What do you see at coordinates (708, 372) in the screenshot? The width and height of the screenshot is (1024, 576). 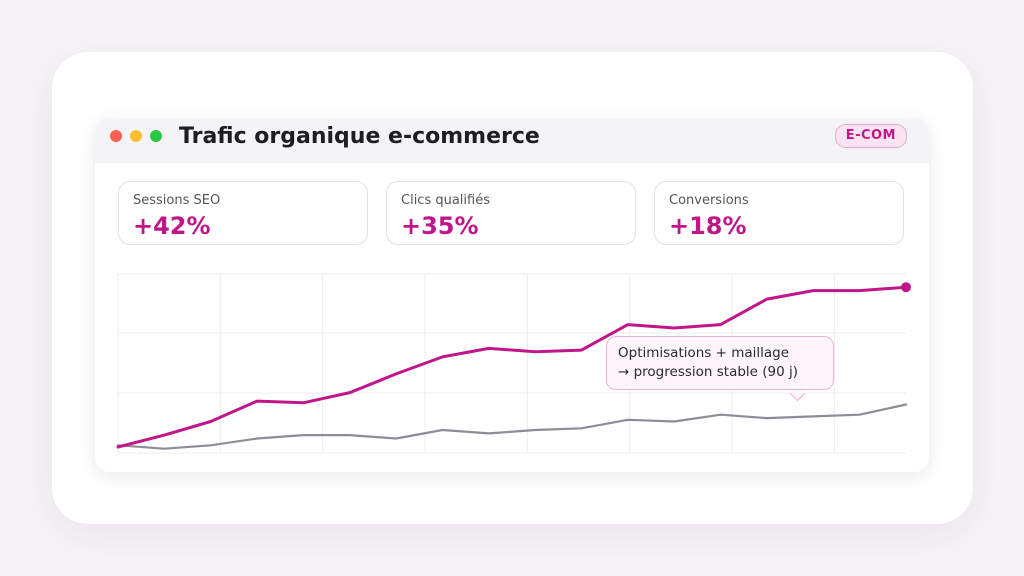 I see `tooltip-line-2: → progression stable (90 j)` at bounding box center [708, 372].